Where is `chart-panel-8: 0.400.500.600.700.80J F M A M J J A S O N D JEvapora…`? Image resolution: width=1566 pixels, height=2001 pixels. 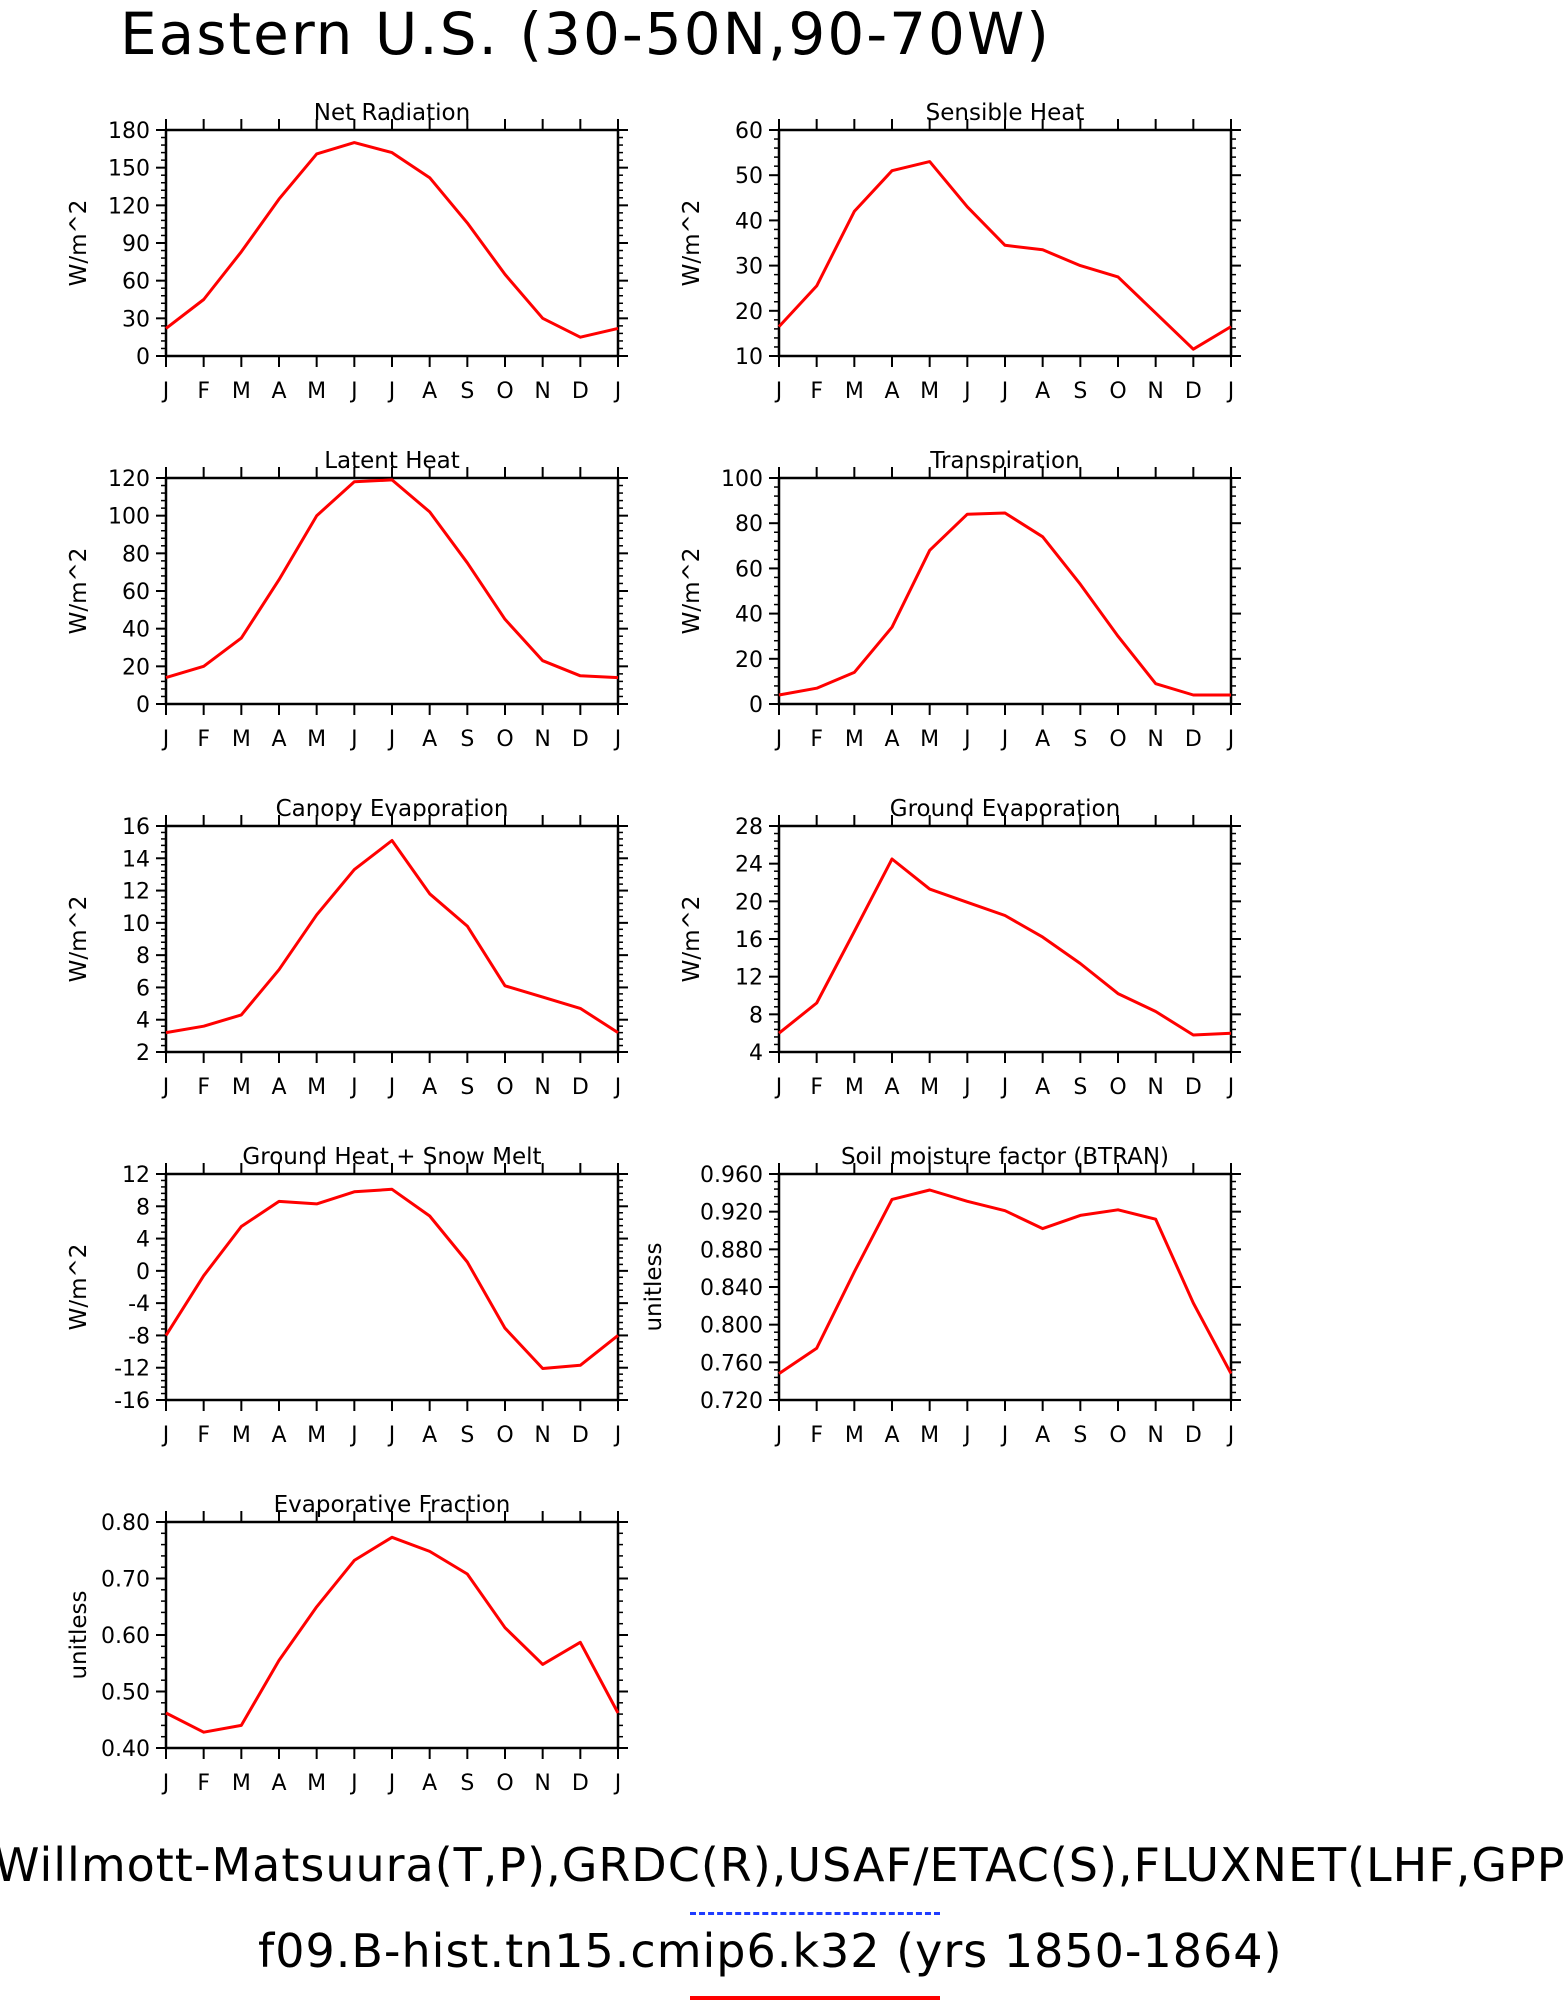 chart-panel-8: 0.400.500.600.700.80J F M A M J J A S O N D JEvapora… is located at coordinates (347, 1644).